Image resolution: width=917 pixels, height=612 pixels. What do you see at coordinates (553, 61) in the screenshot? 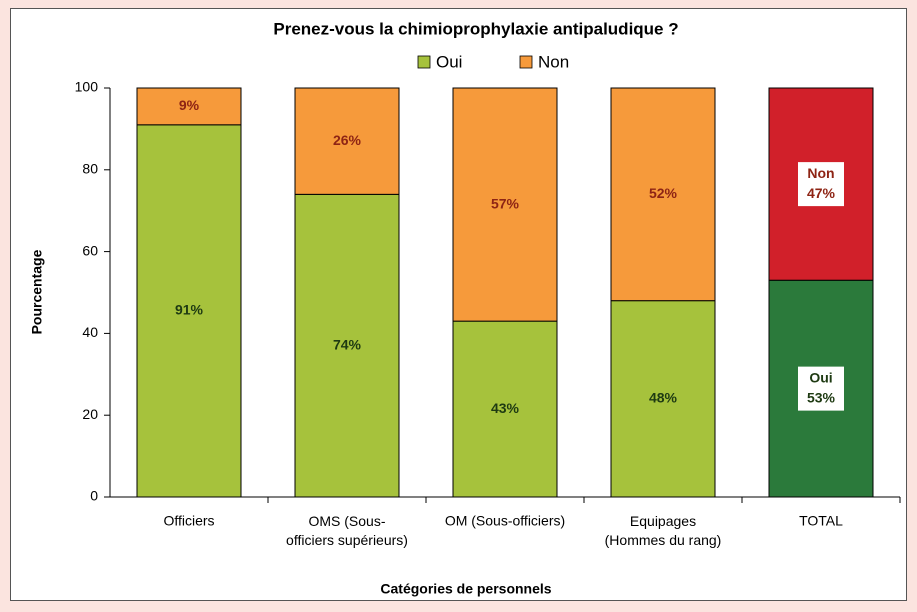
I see `legend-label: Non` at bounding box center [553, 61].